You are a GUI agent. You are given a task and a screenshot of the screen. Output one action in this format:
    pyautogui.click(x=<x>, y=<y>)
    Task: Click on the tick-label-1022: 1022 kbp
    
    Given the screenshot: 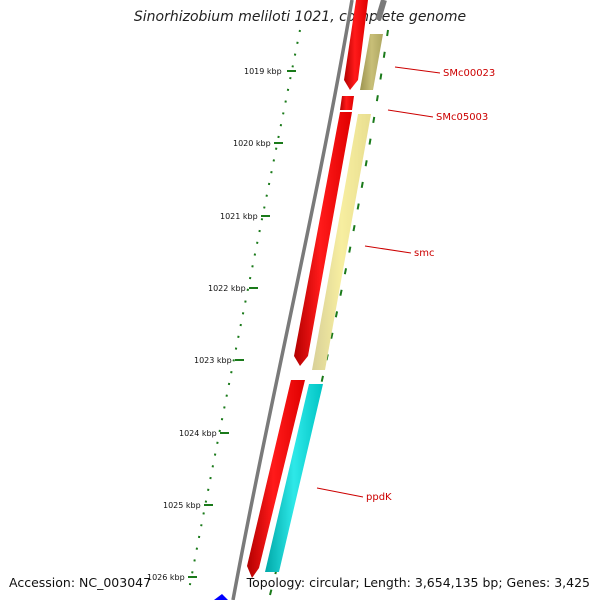 What is the action you would take?
    pyautogui.click(x=227, y=288)
    